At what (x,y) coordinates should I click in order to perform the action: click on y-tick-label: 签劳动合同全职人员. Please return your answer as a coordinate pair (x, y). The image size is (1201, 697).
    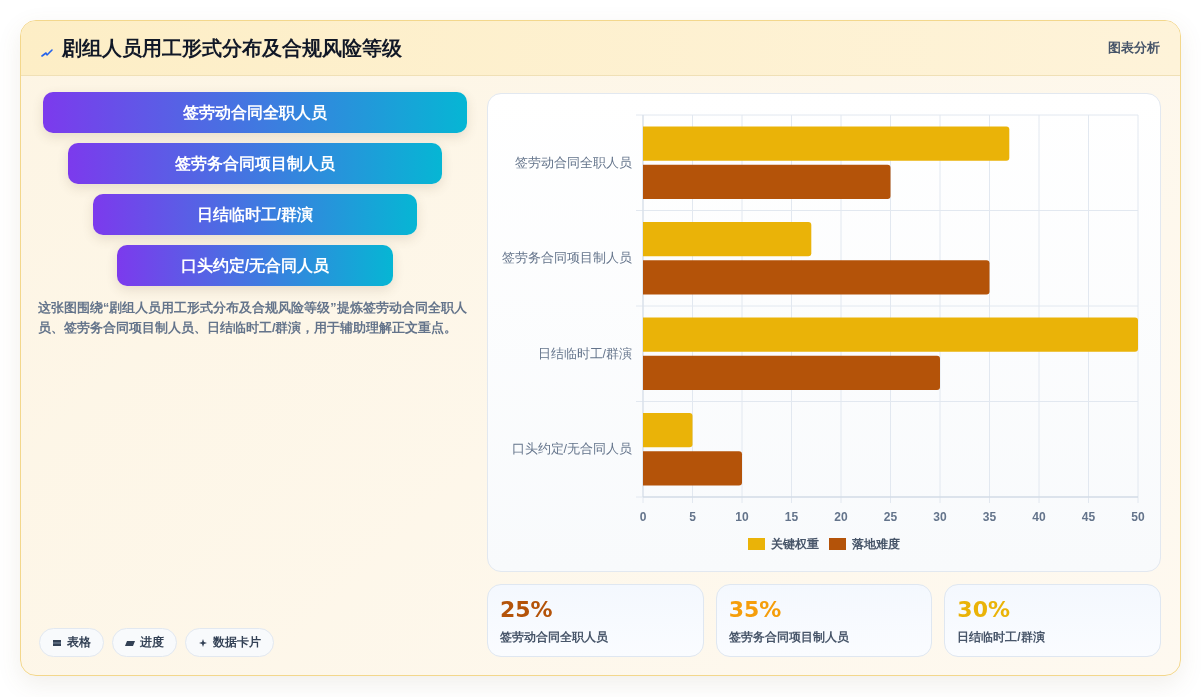
    Looking at the image, I should click on (573, 162).